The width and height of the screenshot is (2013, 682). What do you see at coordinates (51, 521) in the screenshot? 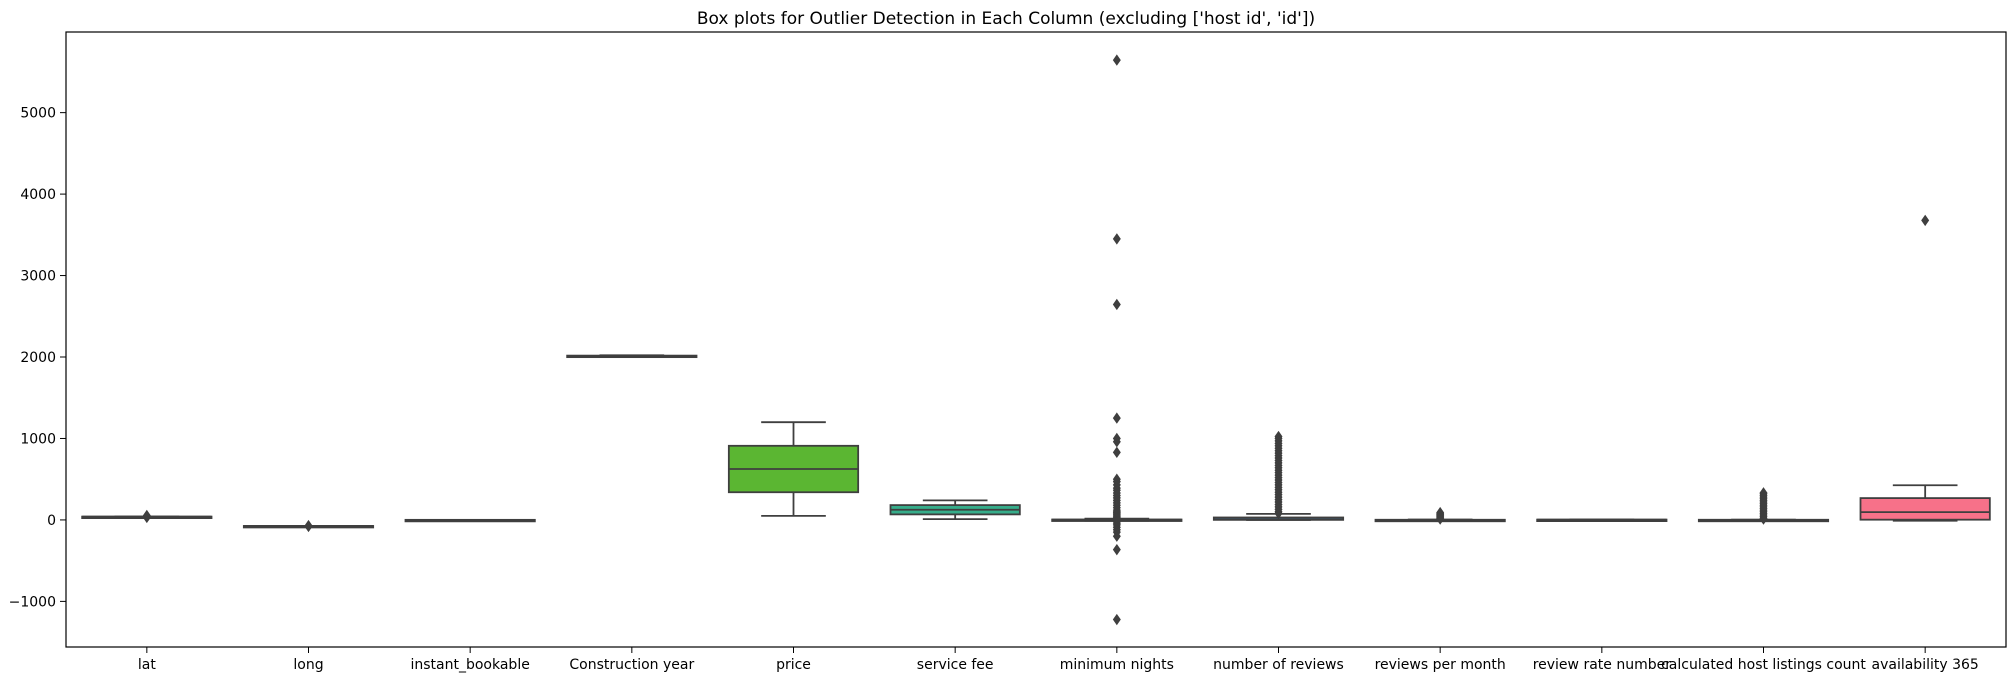
I see `y-tick-label: 0` at bounding box center [51, 521].